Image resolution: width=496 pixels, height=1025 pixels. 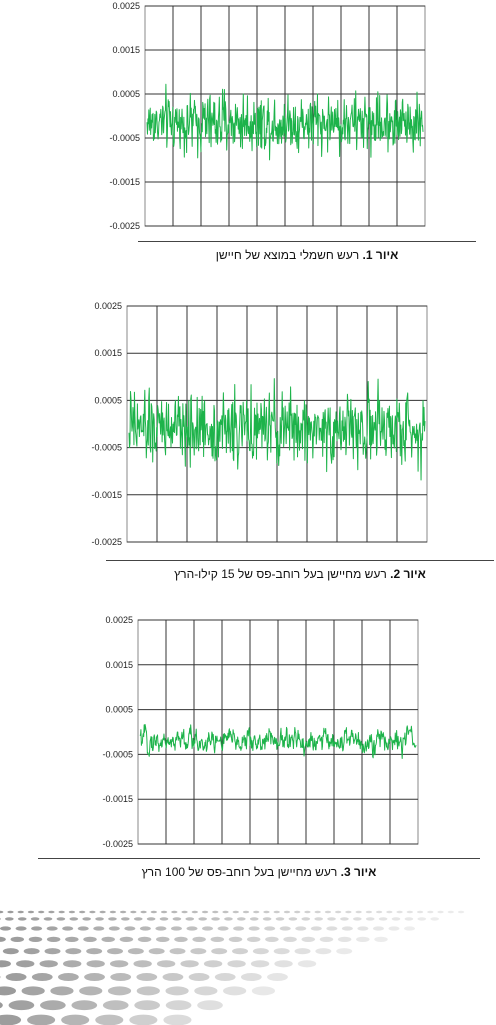 I want to click on decorative-dot-pattern, so click(x=232, y=967).